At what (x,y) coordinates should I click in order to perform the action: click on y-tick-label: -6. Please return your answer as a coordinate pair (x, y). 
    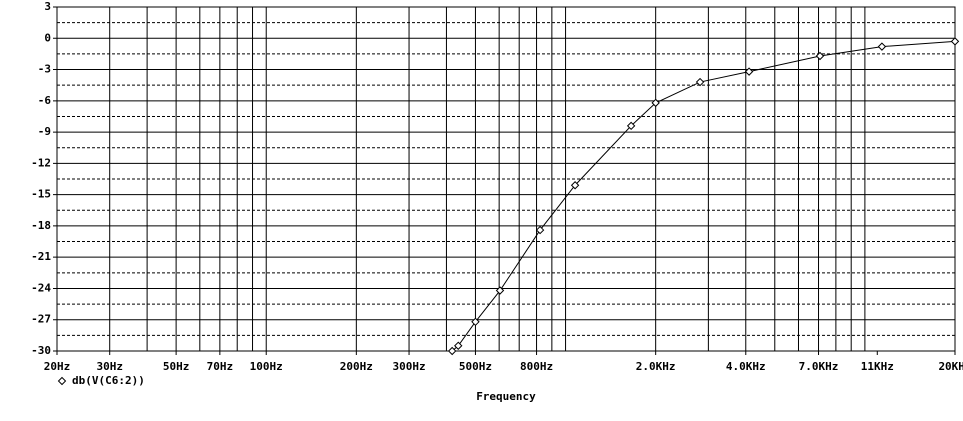
    Looking at the image, I should click on (45, 100).